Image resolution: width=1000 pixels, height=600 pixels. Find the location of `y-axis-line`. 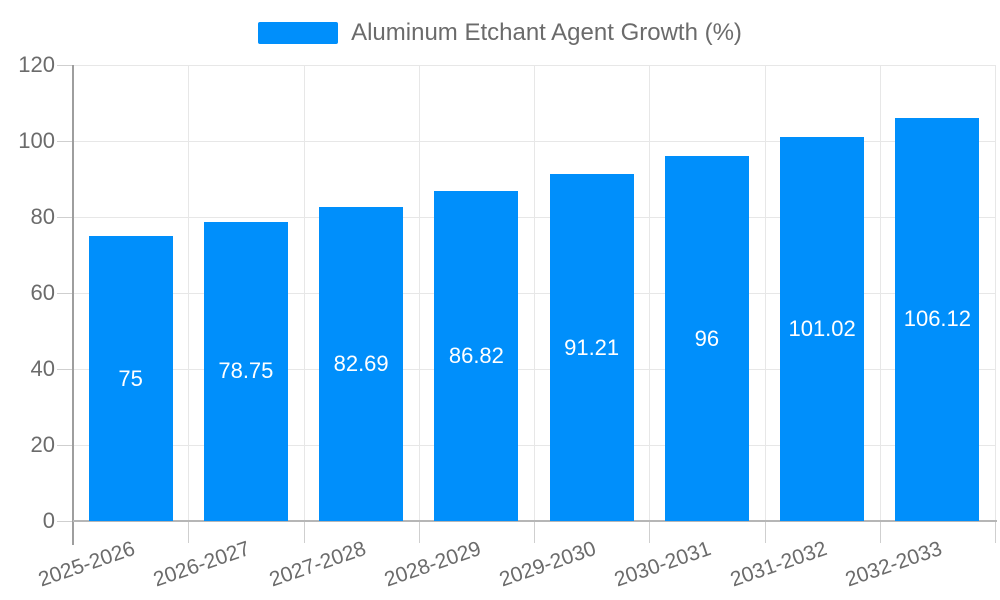

y-axis-line is located at coordinates (73, 305).